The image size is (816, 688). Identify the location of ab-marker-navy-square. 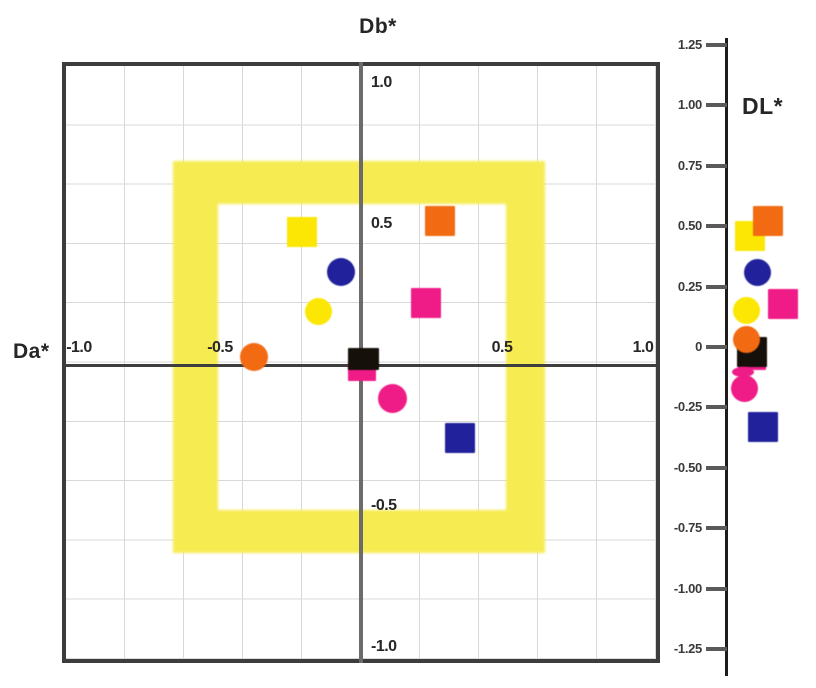
(459, 438).